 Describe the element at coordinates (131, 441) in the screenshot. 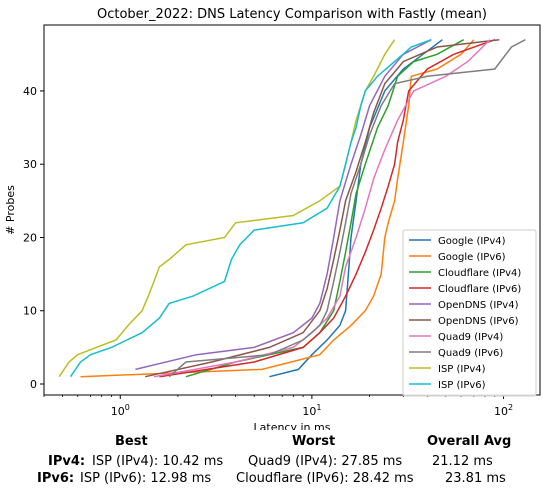

I see `header-best: Best` at that location.